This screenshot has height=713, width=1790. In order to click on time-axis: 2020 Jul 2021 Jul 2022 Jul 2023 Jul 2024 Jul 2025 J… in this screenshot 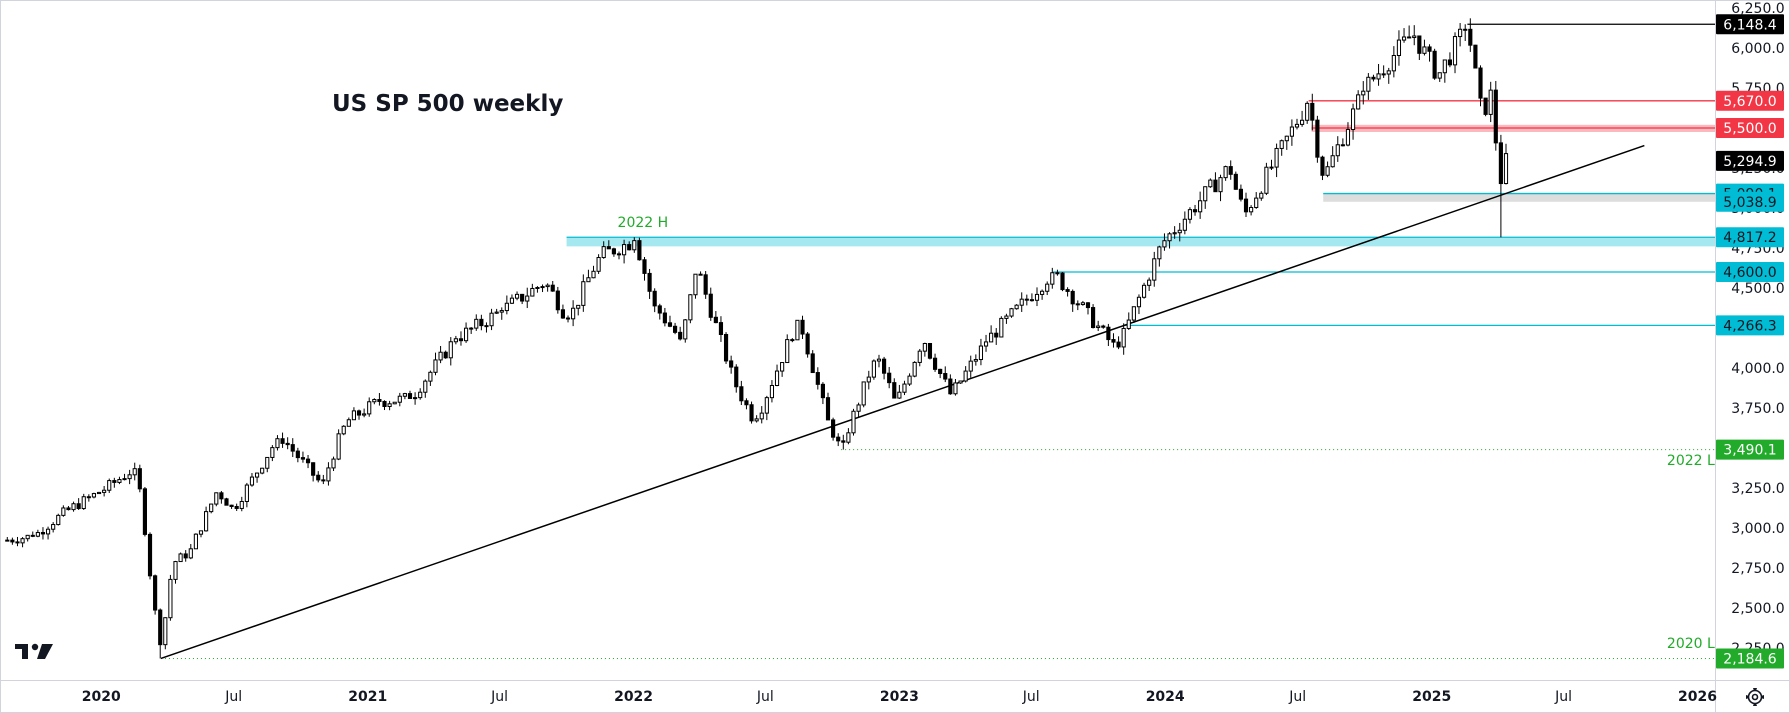, I will do `click(899, 697)`.